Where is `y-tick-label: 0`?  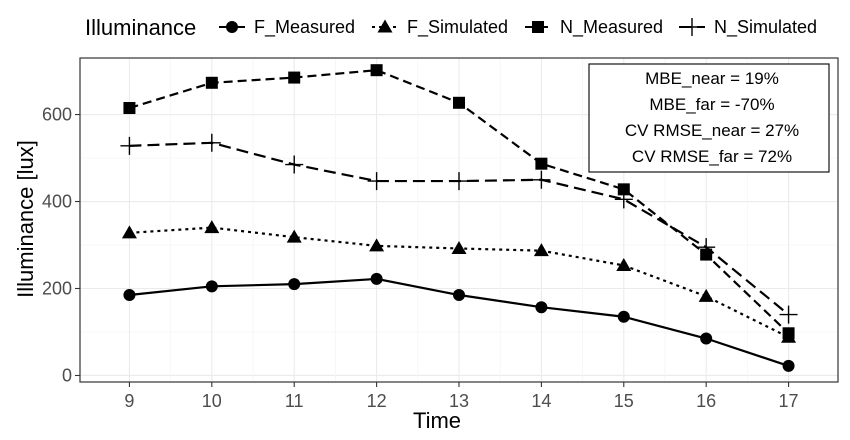
y-tick-label: 0 is located at coordinates (67, 375).